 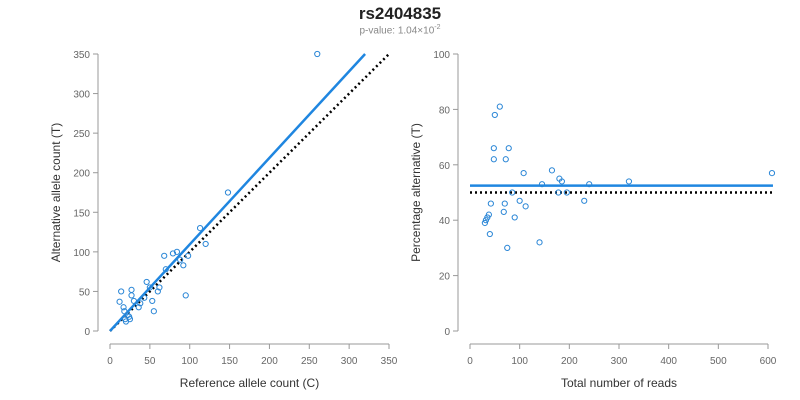 I want to click on chart-subtitle: p-value: 1.04×10-2, so click(x=400, y=30).